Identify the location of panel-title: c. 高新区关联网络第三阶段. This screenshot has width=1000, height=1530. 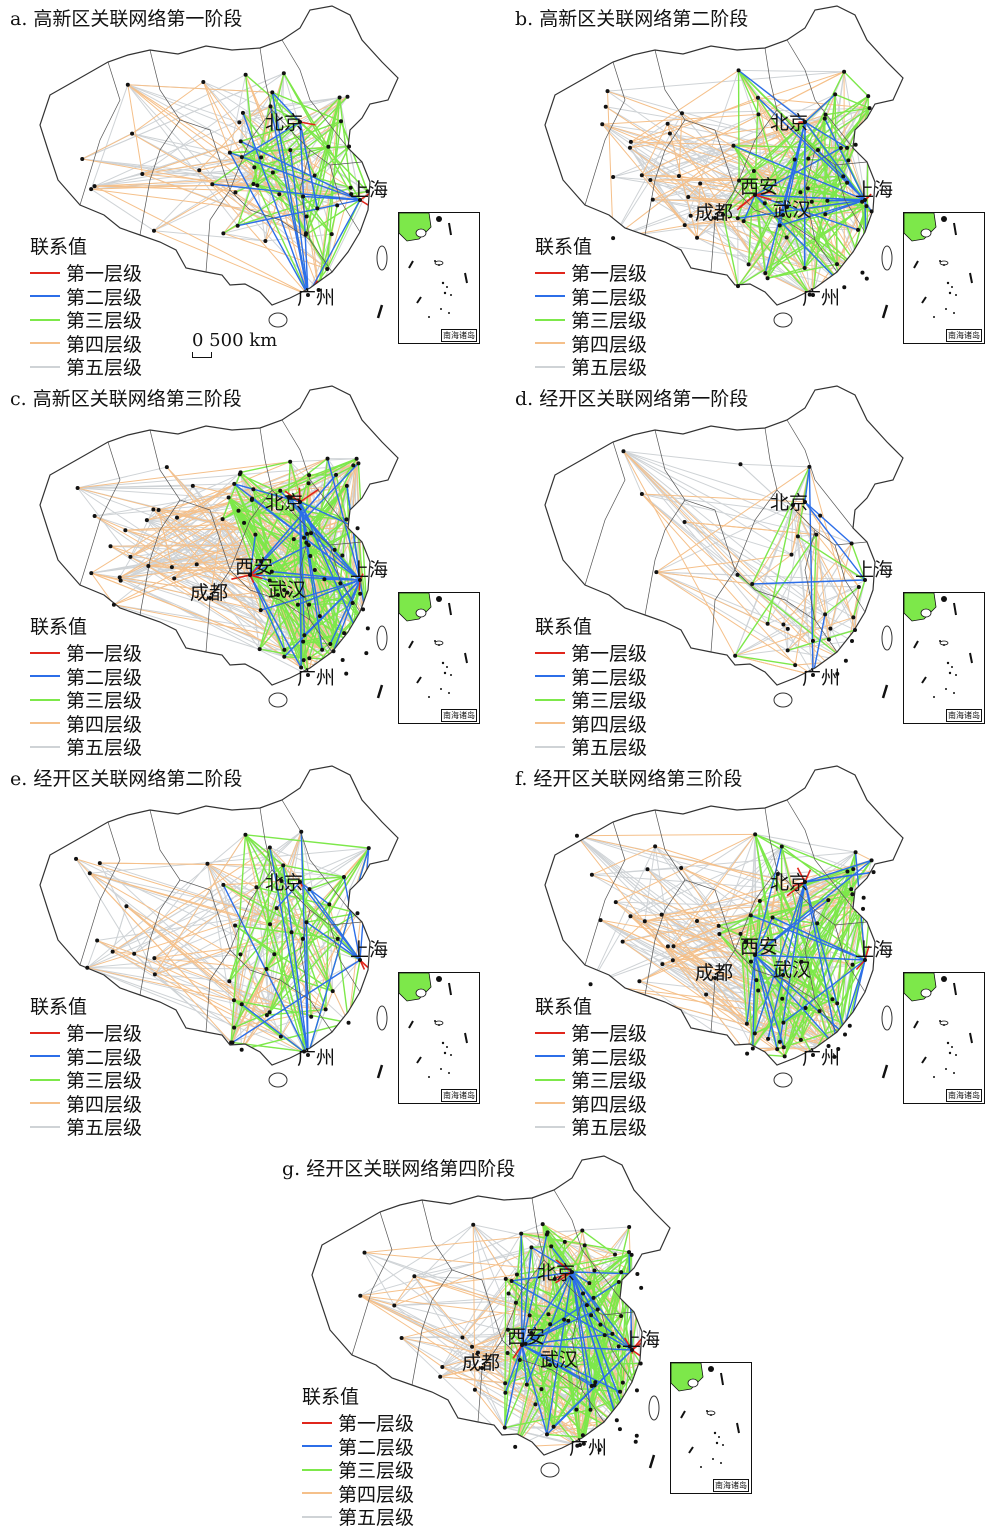
(126, 397).